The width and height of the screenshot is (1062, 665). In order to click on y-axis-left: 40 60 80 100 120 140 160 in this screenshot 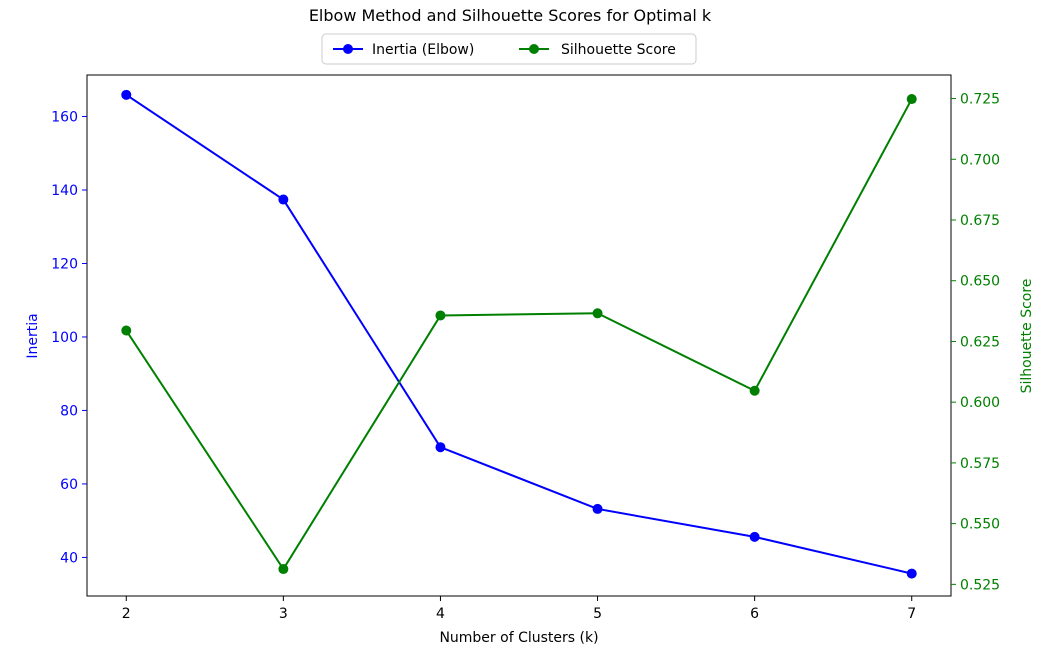, I will do `click(69, 338)`.